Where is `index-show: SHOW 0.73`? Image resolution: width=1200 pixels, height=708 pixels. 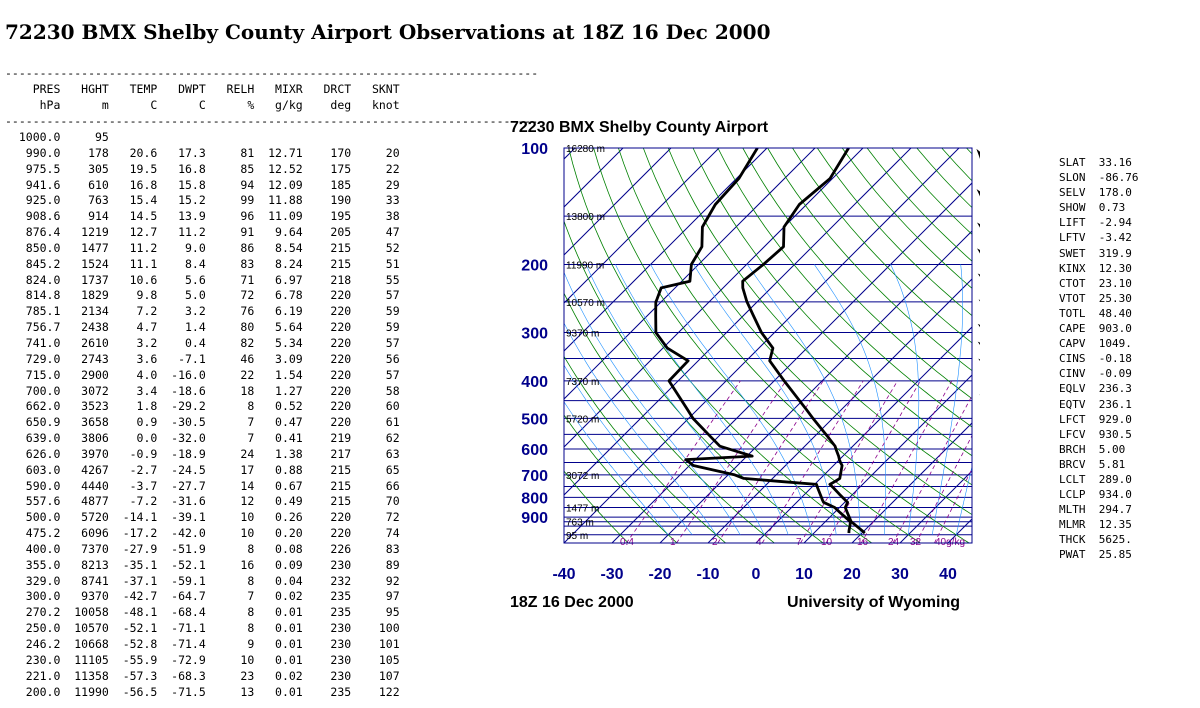 index-show: SHOW 0.73 is located at coordinates (1092, 208).